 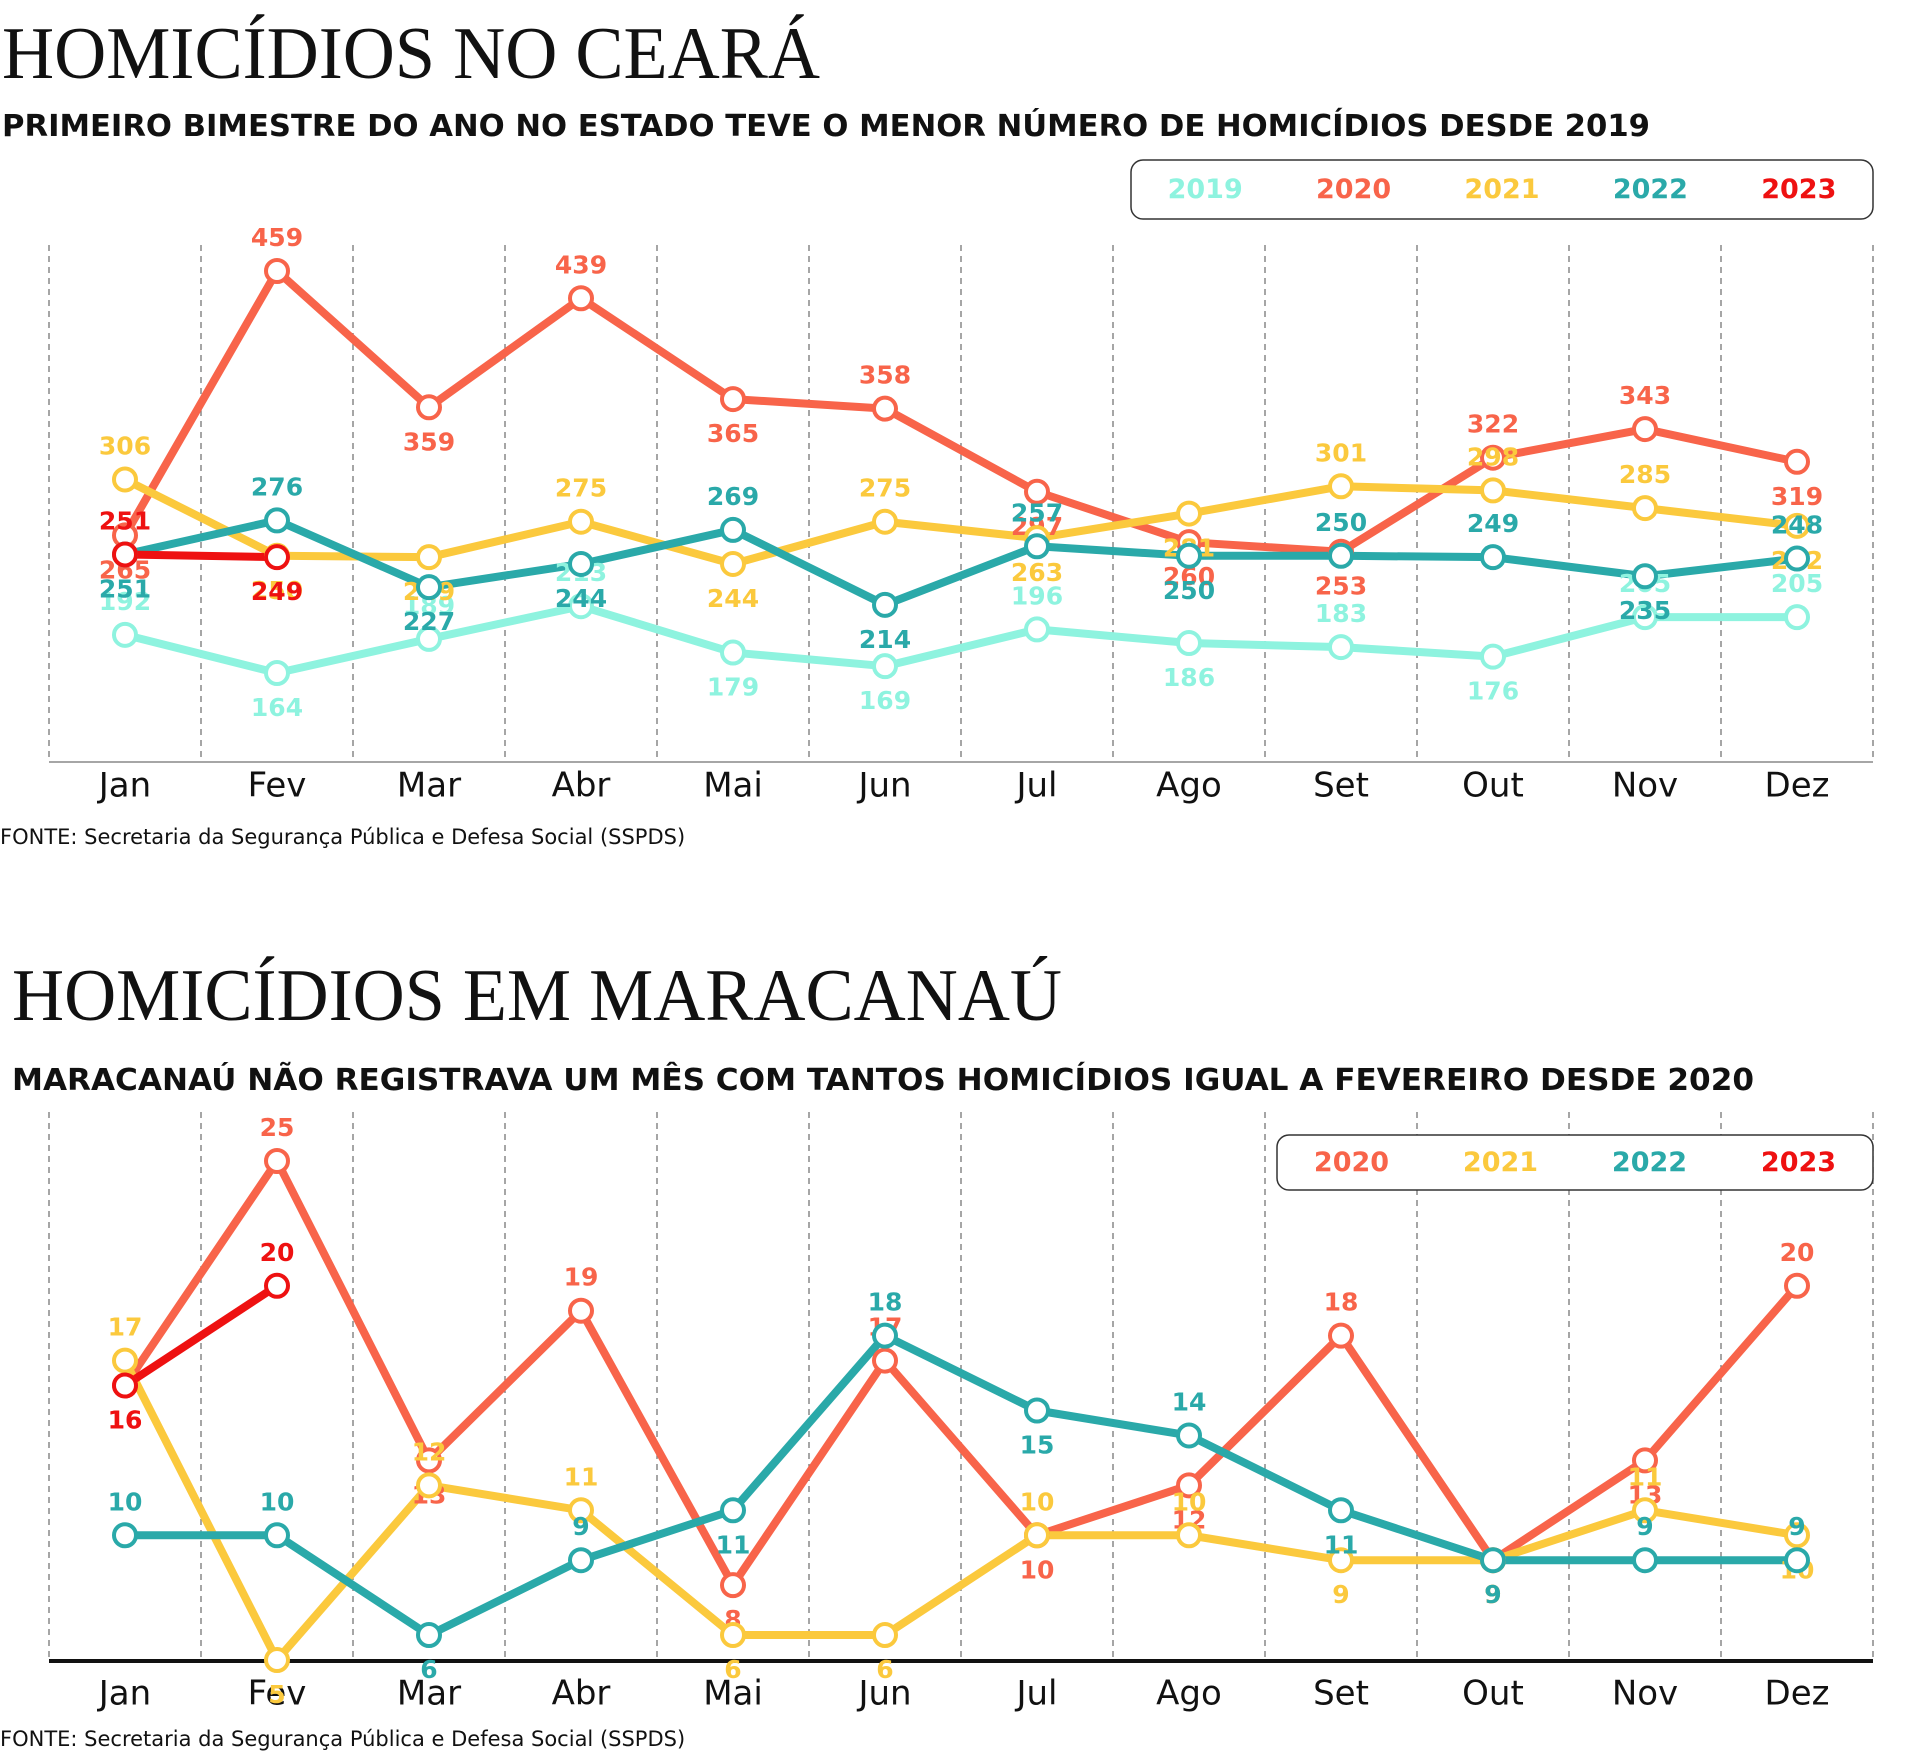 I want to click on legend-label: 2023, so click(x=1798, y=1162).